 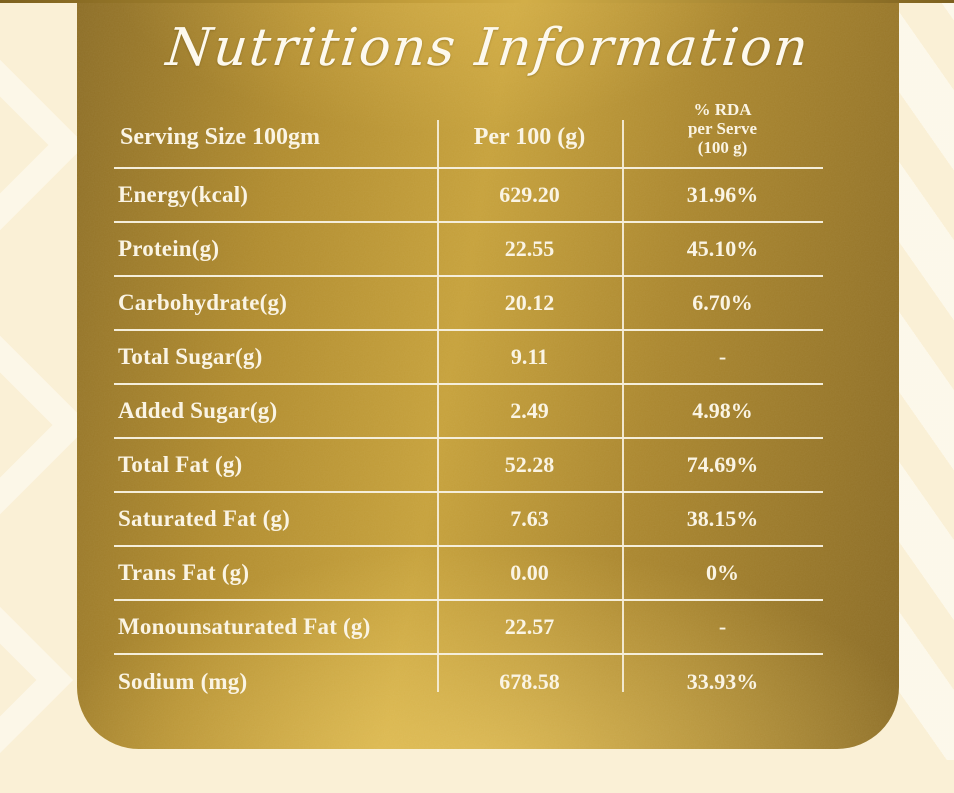 I want to click on row-rda-value: 31.96%, so click(x=722, y=194).